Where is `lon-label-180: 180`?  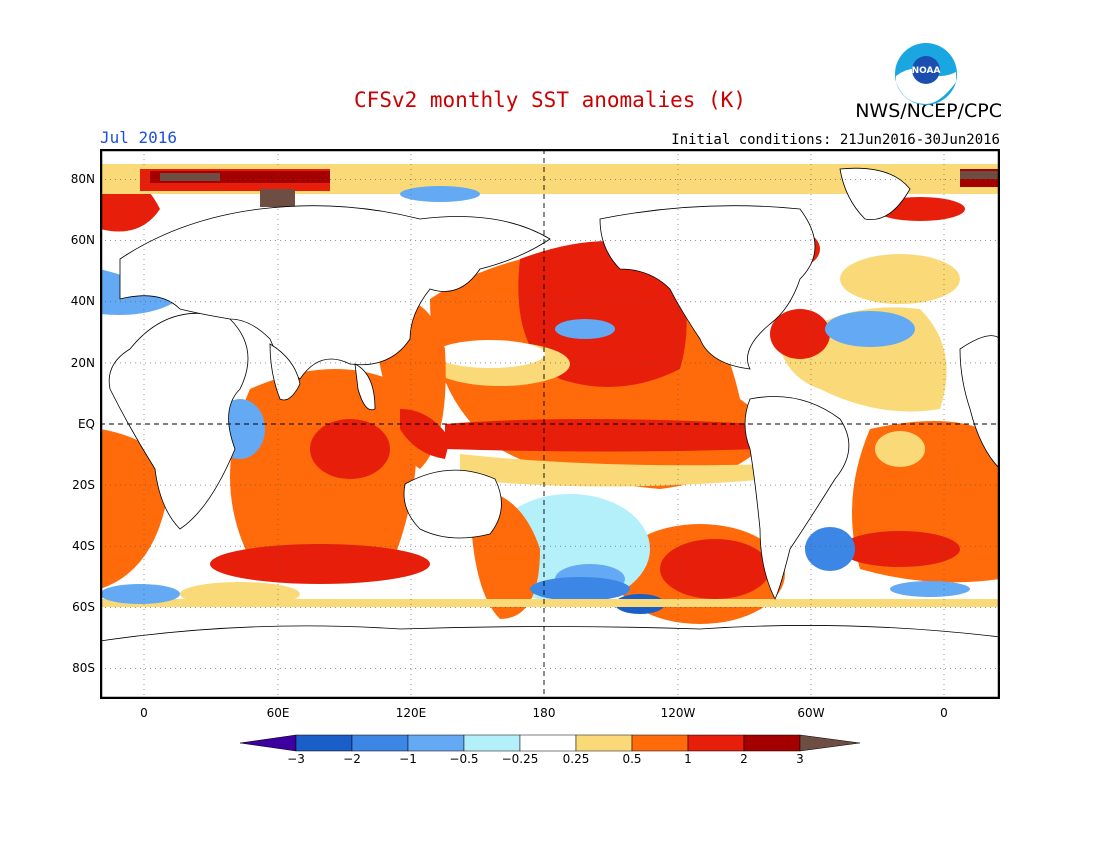 lon-label-180: 180 is located at coordinates (544, 713).